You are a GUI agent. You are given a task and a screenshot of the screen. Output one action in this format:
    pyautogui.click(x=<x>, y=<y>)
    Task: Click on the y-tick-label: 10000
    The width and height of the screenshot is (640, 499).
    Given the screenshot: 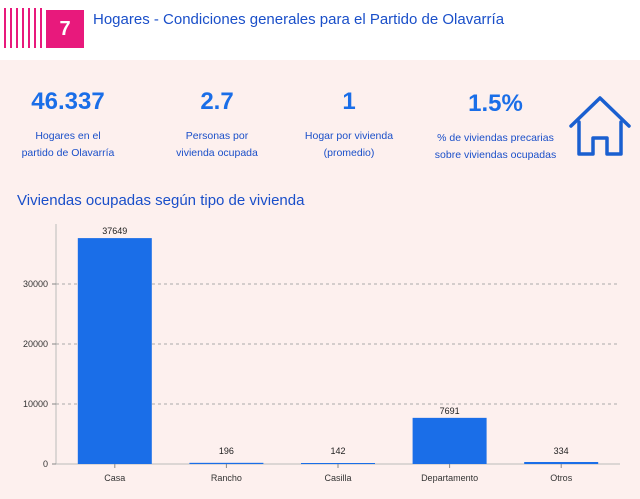 What is the action you would take?
    pyautogui.click(x=35, y=404)
    